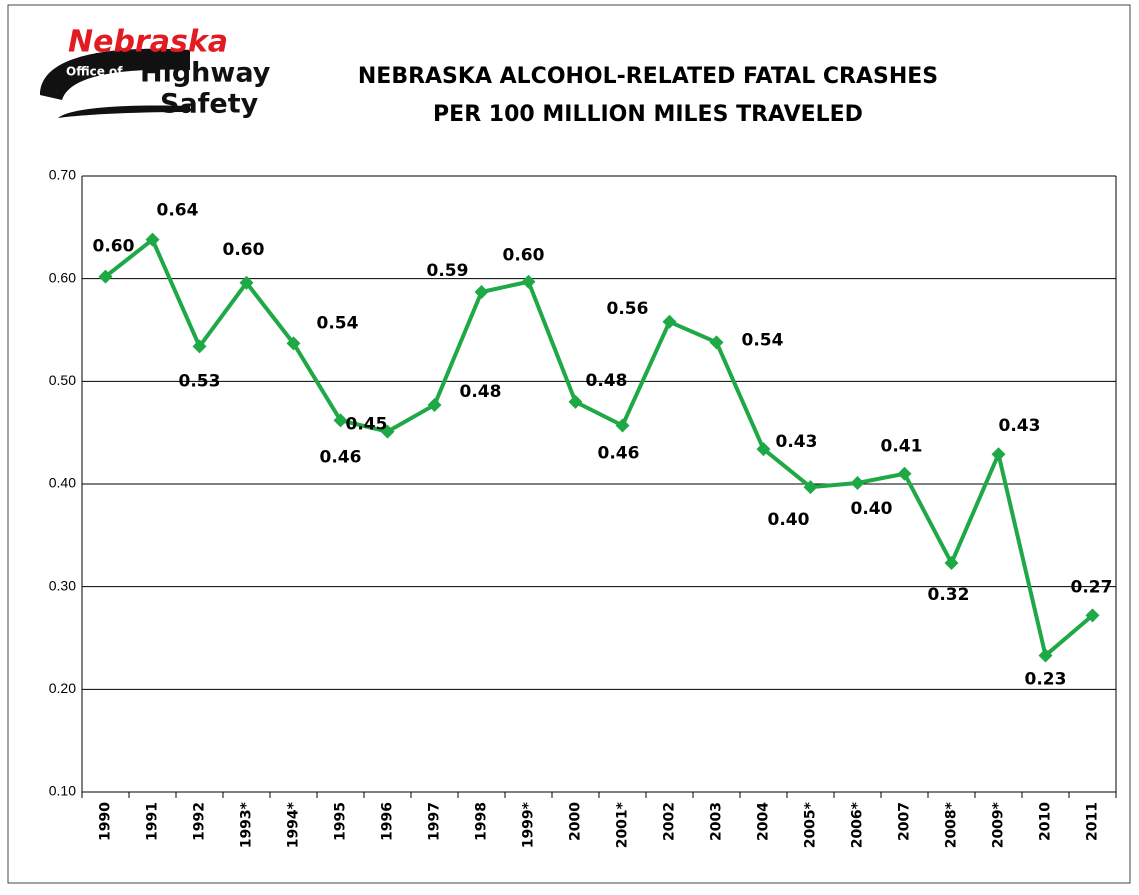 The image size is (1139, 895). I want to click on data-label: 0.53, so click(200, 381).